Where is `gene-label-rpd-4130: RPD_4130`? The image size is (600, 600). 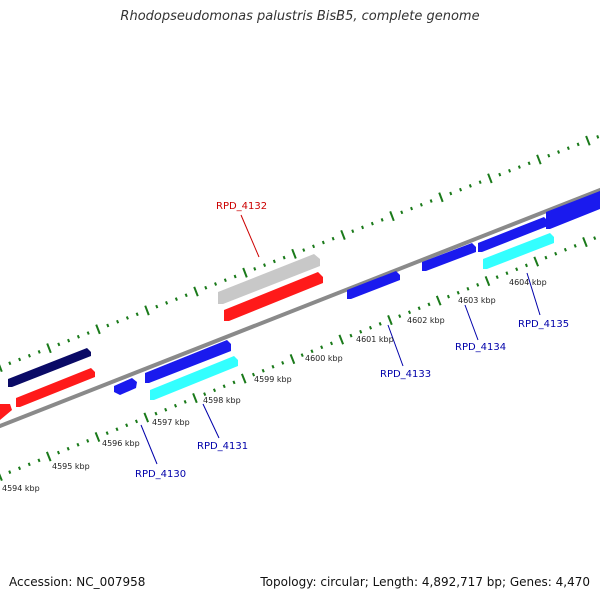 gene-label-rpd-4130: RPD_4130 is located at coordinates (160, 474).